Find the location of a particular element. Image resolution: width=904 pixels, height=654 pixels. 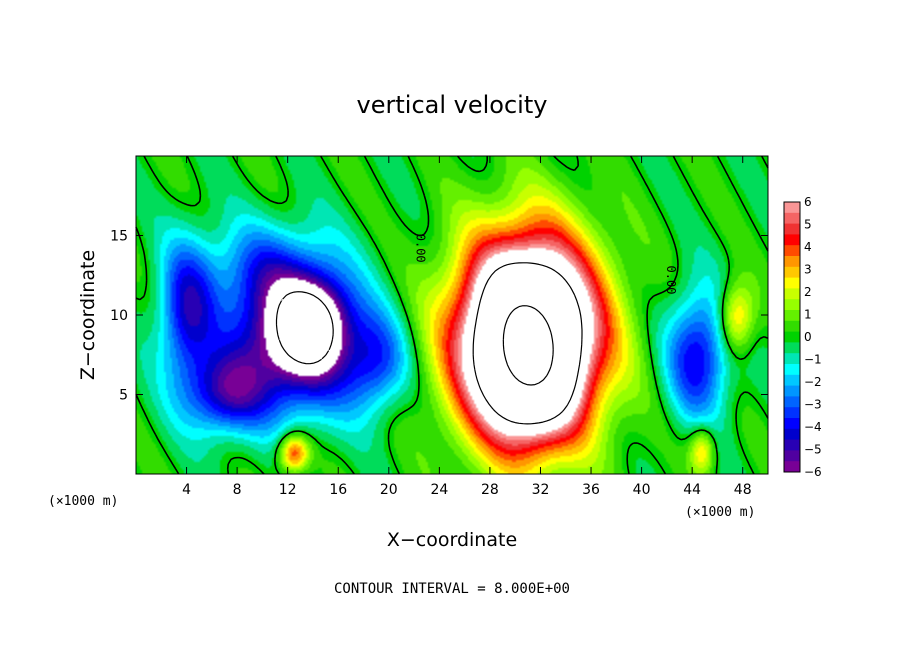

colorbar-label: −3 is located at coordinates (813, 405).